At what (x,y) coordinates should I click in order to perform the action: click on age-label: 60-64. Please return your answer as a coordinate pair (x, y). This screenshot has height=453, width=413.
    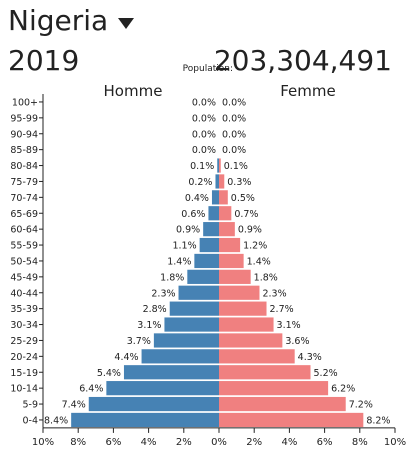
    Looking at the image, I should click on (24, 230).